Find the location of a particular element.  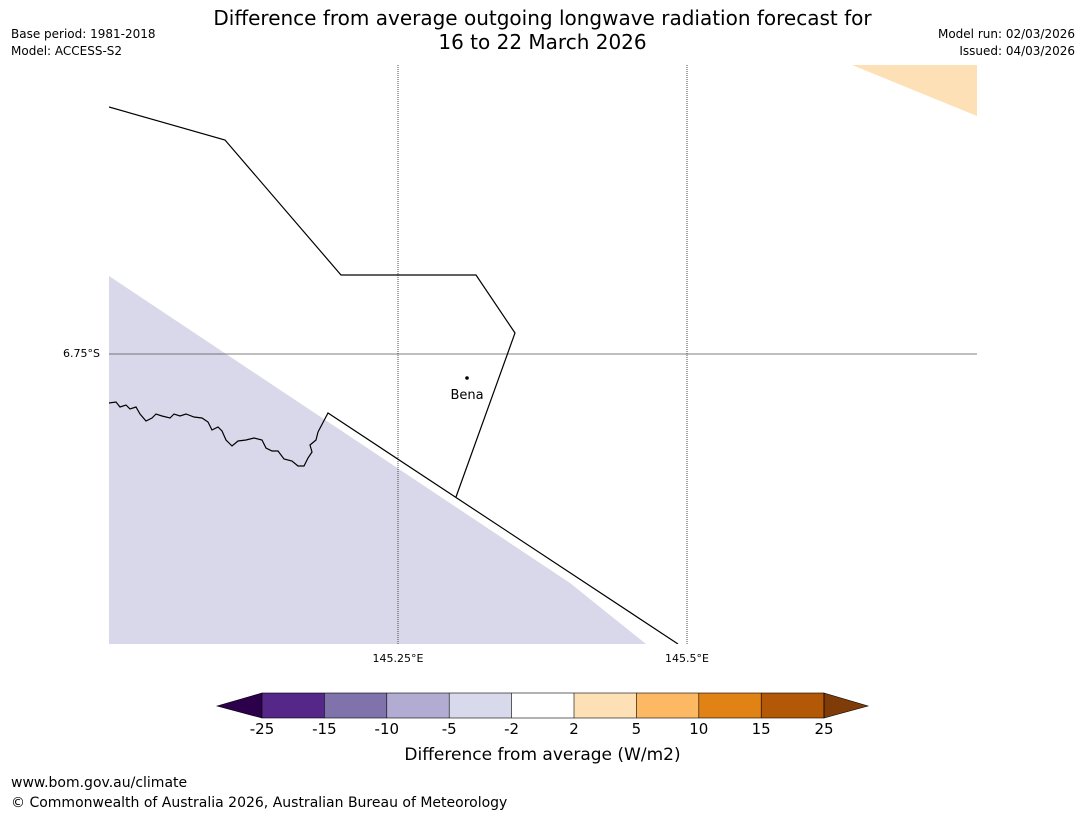

colorbar-tick: 15 is located at coordinates (761, 729).